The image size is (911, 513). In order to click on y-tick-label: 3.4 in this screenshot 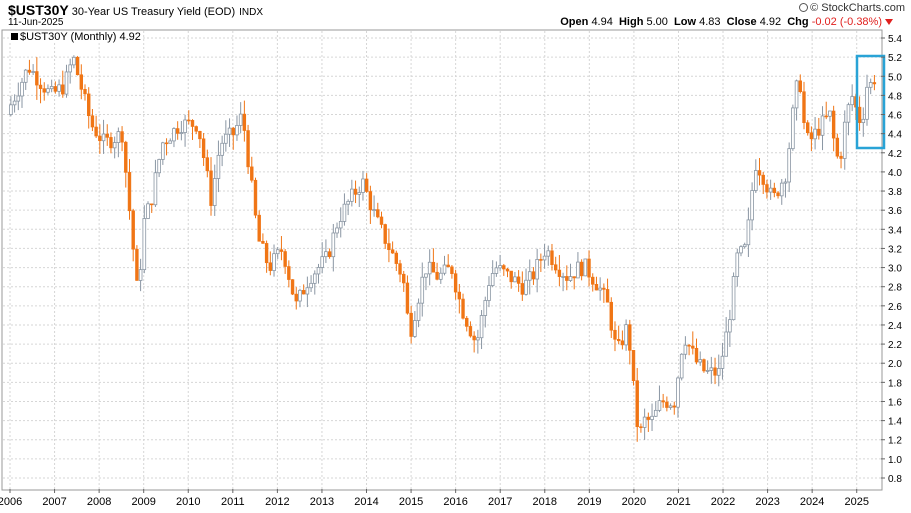, I will do `click(895, 230)`.